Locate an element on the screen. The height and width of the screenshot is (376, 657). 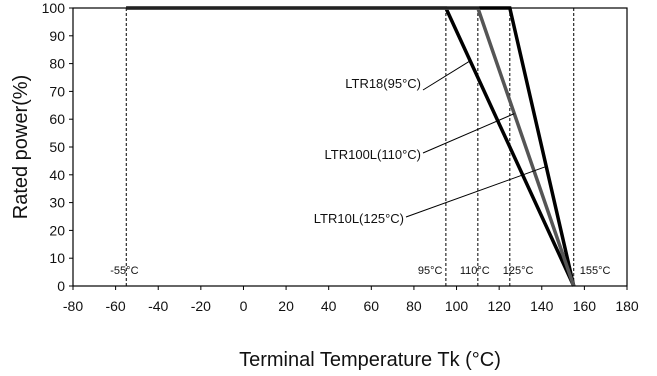
x-tick-label: -60 is located at coordinates (115, 306).